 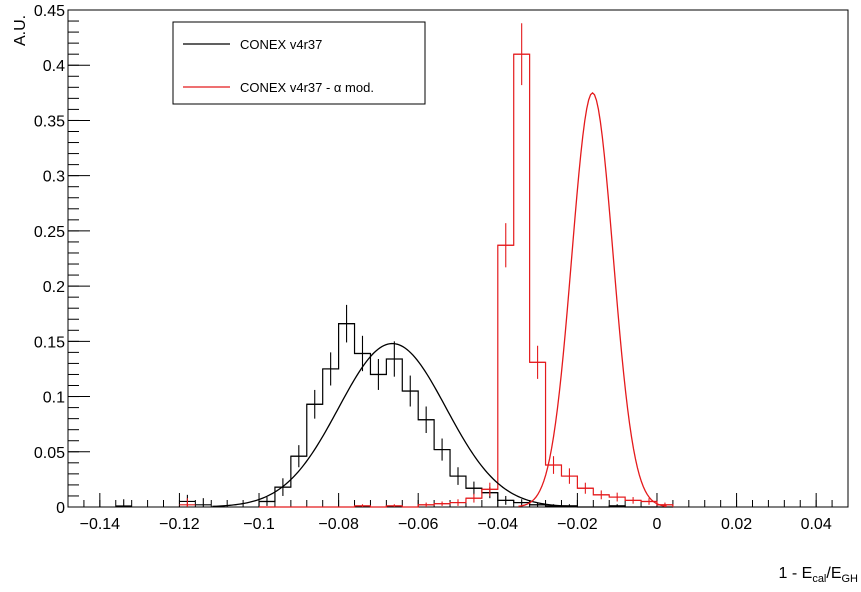 What do you see at coordinates (49, 453) in the screenshot?
I see `y-tick-label: 0.05` at bounding box center [49, 453].